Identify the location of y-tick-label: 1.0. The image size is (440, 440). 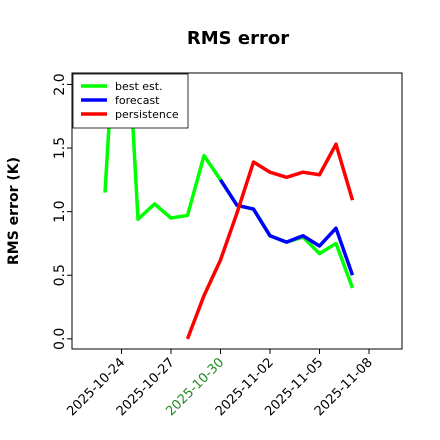
(60, 212).